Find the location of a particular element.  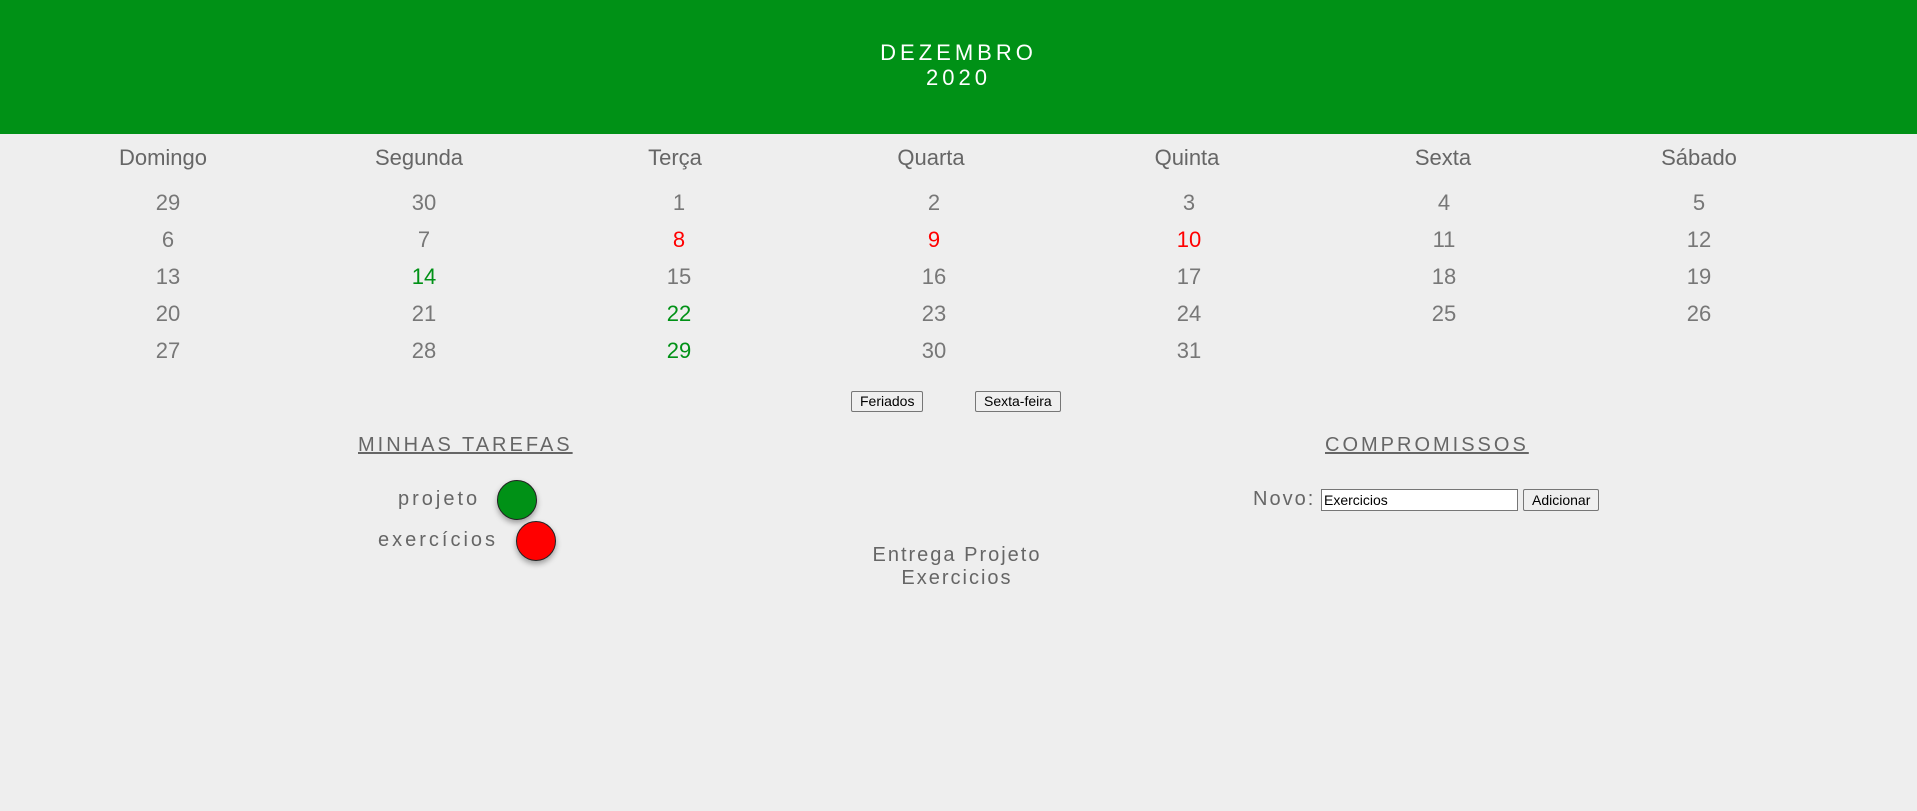

day-cell: 23 is located at coordinates (934, 313).